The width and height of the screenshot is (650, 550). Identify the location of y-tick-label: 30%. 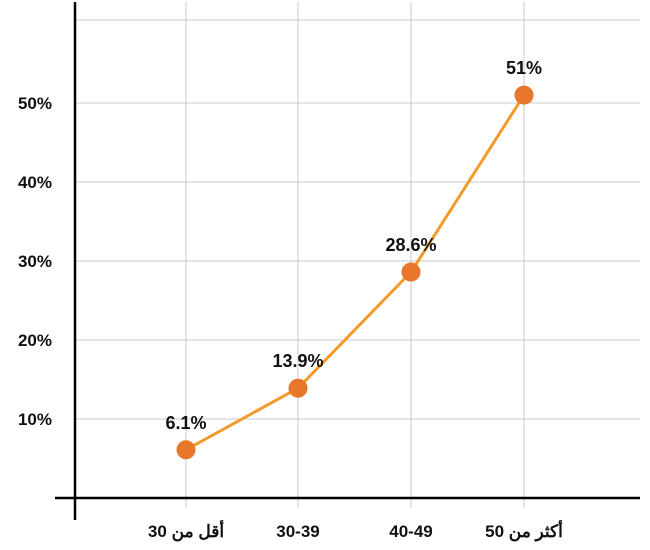
(35, 261).